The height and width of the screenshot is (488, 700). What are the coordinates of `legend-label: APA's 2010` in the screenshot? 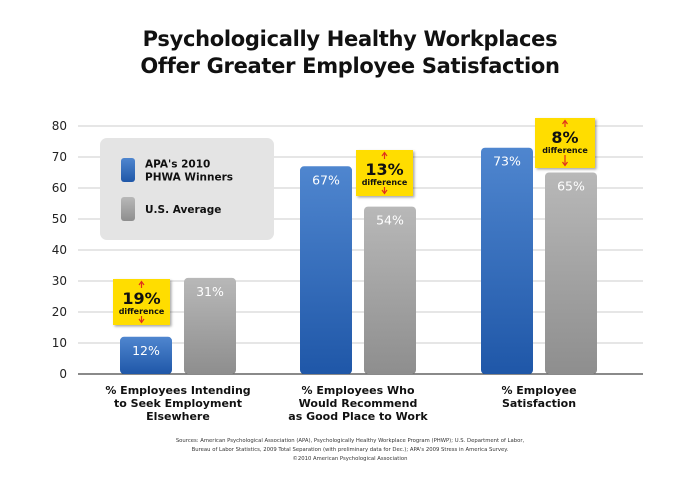 It's located at (177, 165).